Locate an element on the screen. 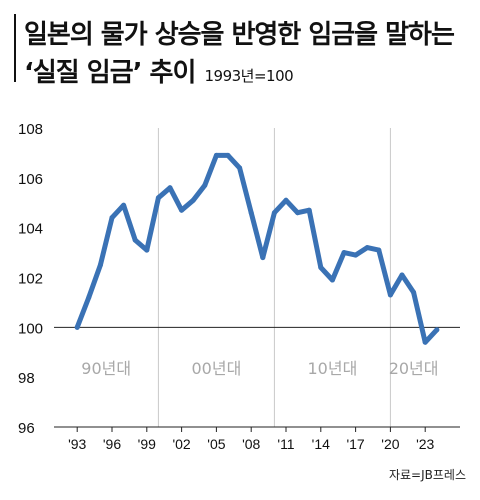  y-tick-label: 104 is located at coordinates (30, 229).